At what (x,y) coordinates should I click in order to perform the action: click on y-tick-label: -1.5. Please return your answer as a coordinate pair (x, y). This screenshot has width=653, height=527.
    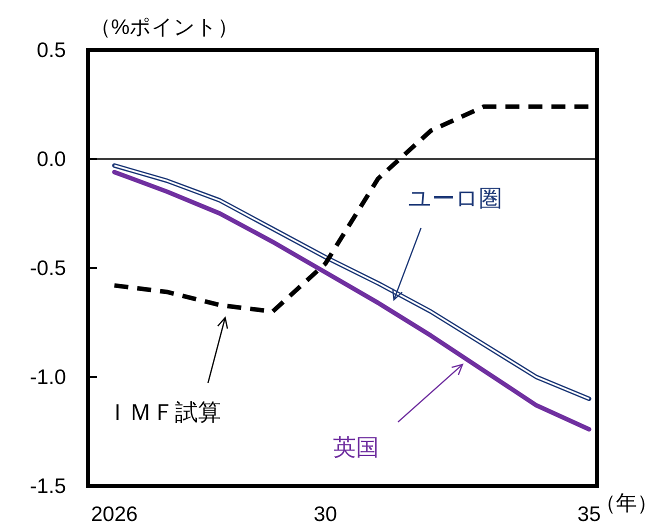
    Looking at the image, I should click on (48, 486).